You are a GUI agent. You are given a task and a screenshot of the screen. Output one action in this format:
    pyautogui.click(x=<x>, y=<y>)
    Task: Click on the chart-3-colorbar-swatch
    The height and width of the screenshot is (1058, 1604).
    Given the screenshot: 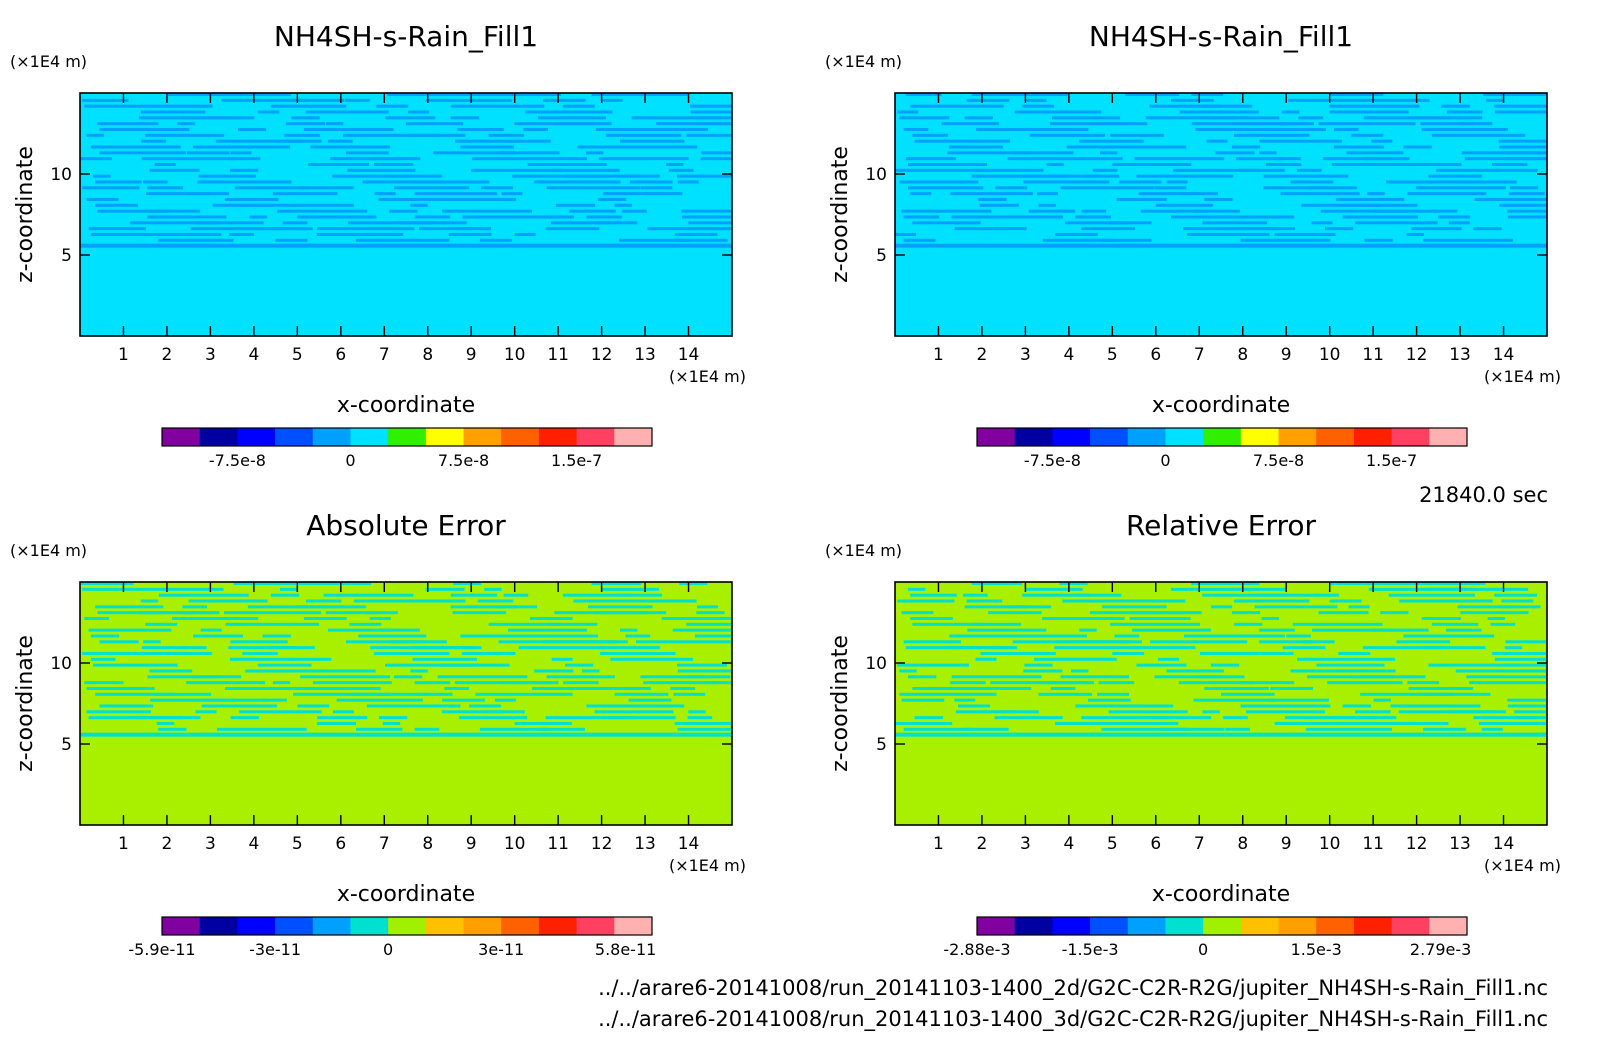 What is the action you would take?
    pyautogui.click(x=996, y=926)
    